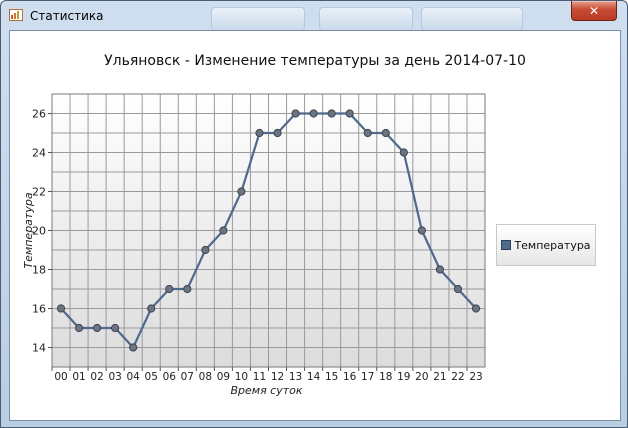 The image size is (628, 428). I want to click on close-button: ✕, so click(594, 11).